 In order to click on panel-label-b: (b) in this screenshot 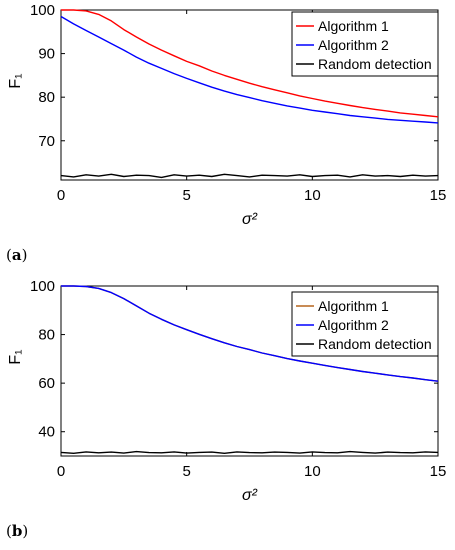, I will do `click(17, 531)`.